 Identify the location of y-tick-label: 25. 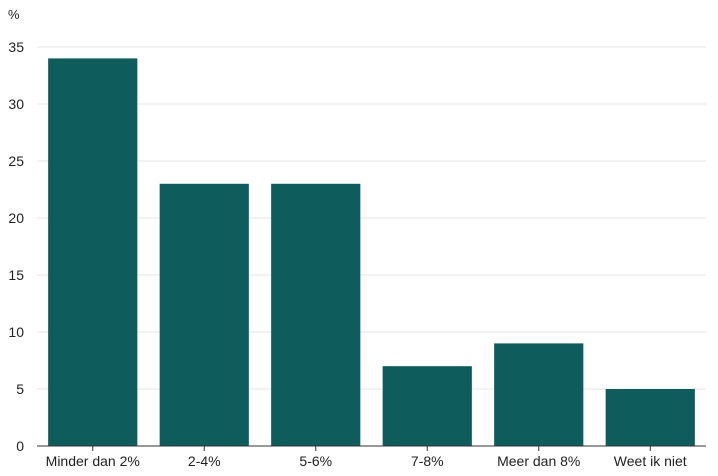
(16, 161).